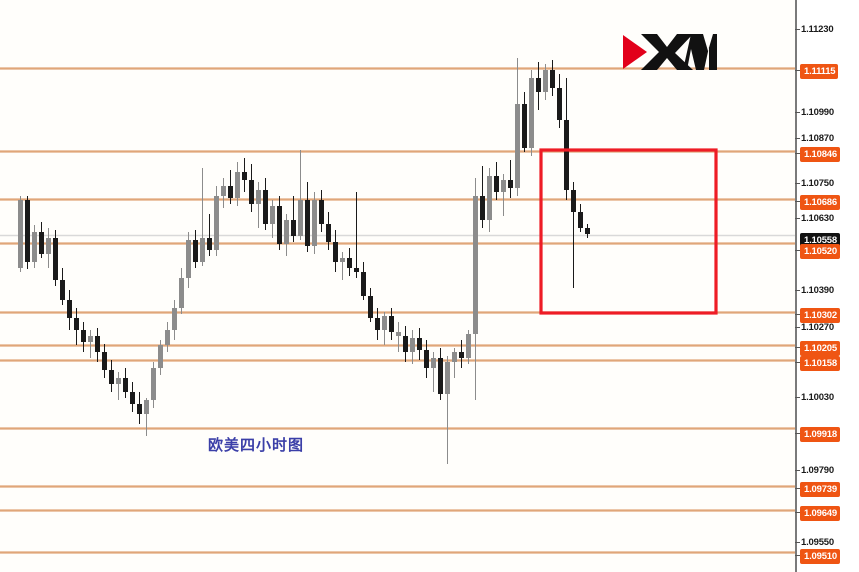  What do you see at coordinates (820, 240) in the screenshot?
I see `current-price-tag: 1.10558` at bounding box center [820, 240].